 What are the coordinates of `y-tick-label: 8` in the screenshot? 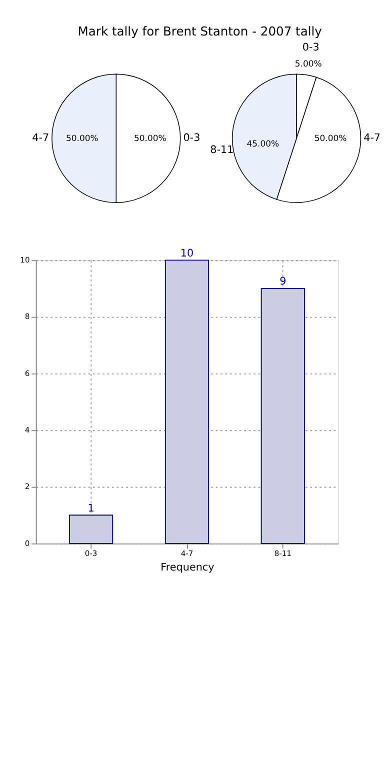 It's located at (27, 317).